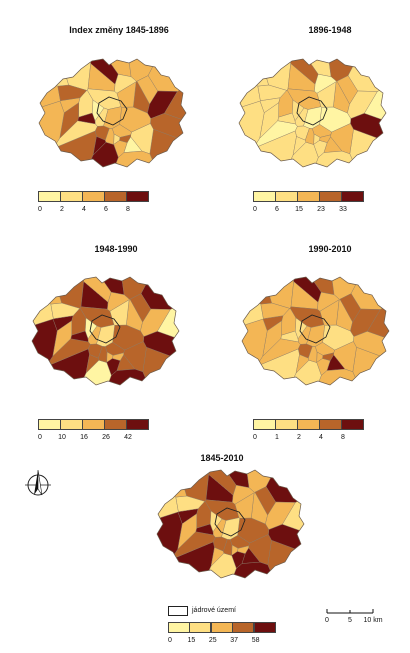  Describe the element at coordinates (343, 209) in the screenshot. I see `legend-tick: 33` at that location.